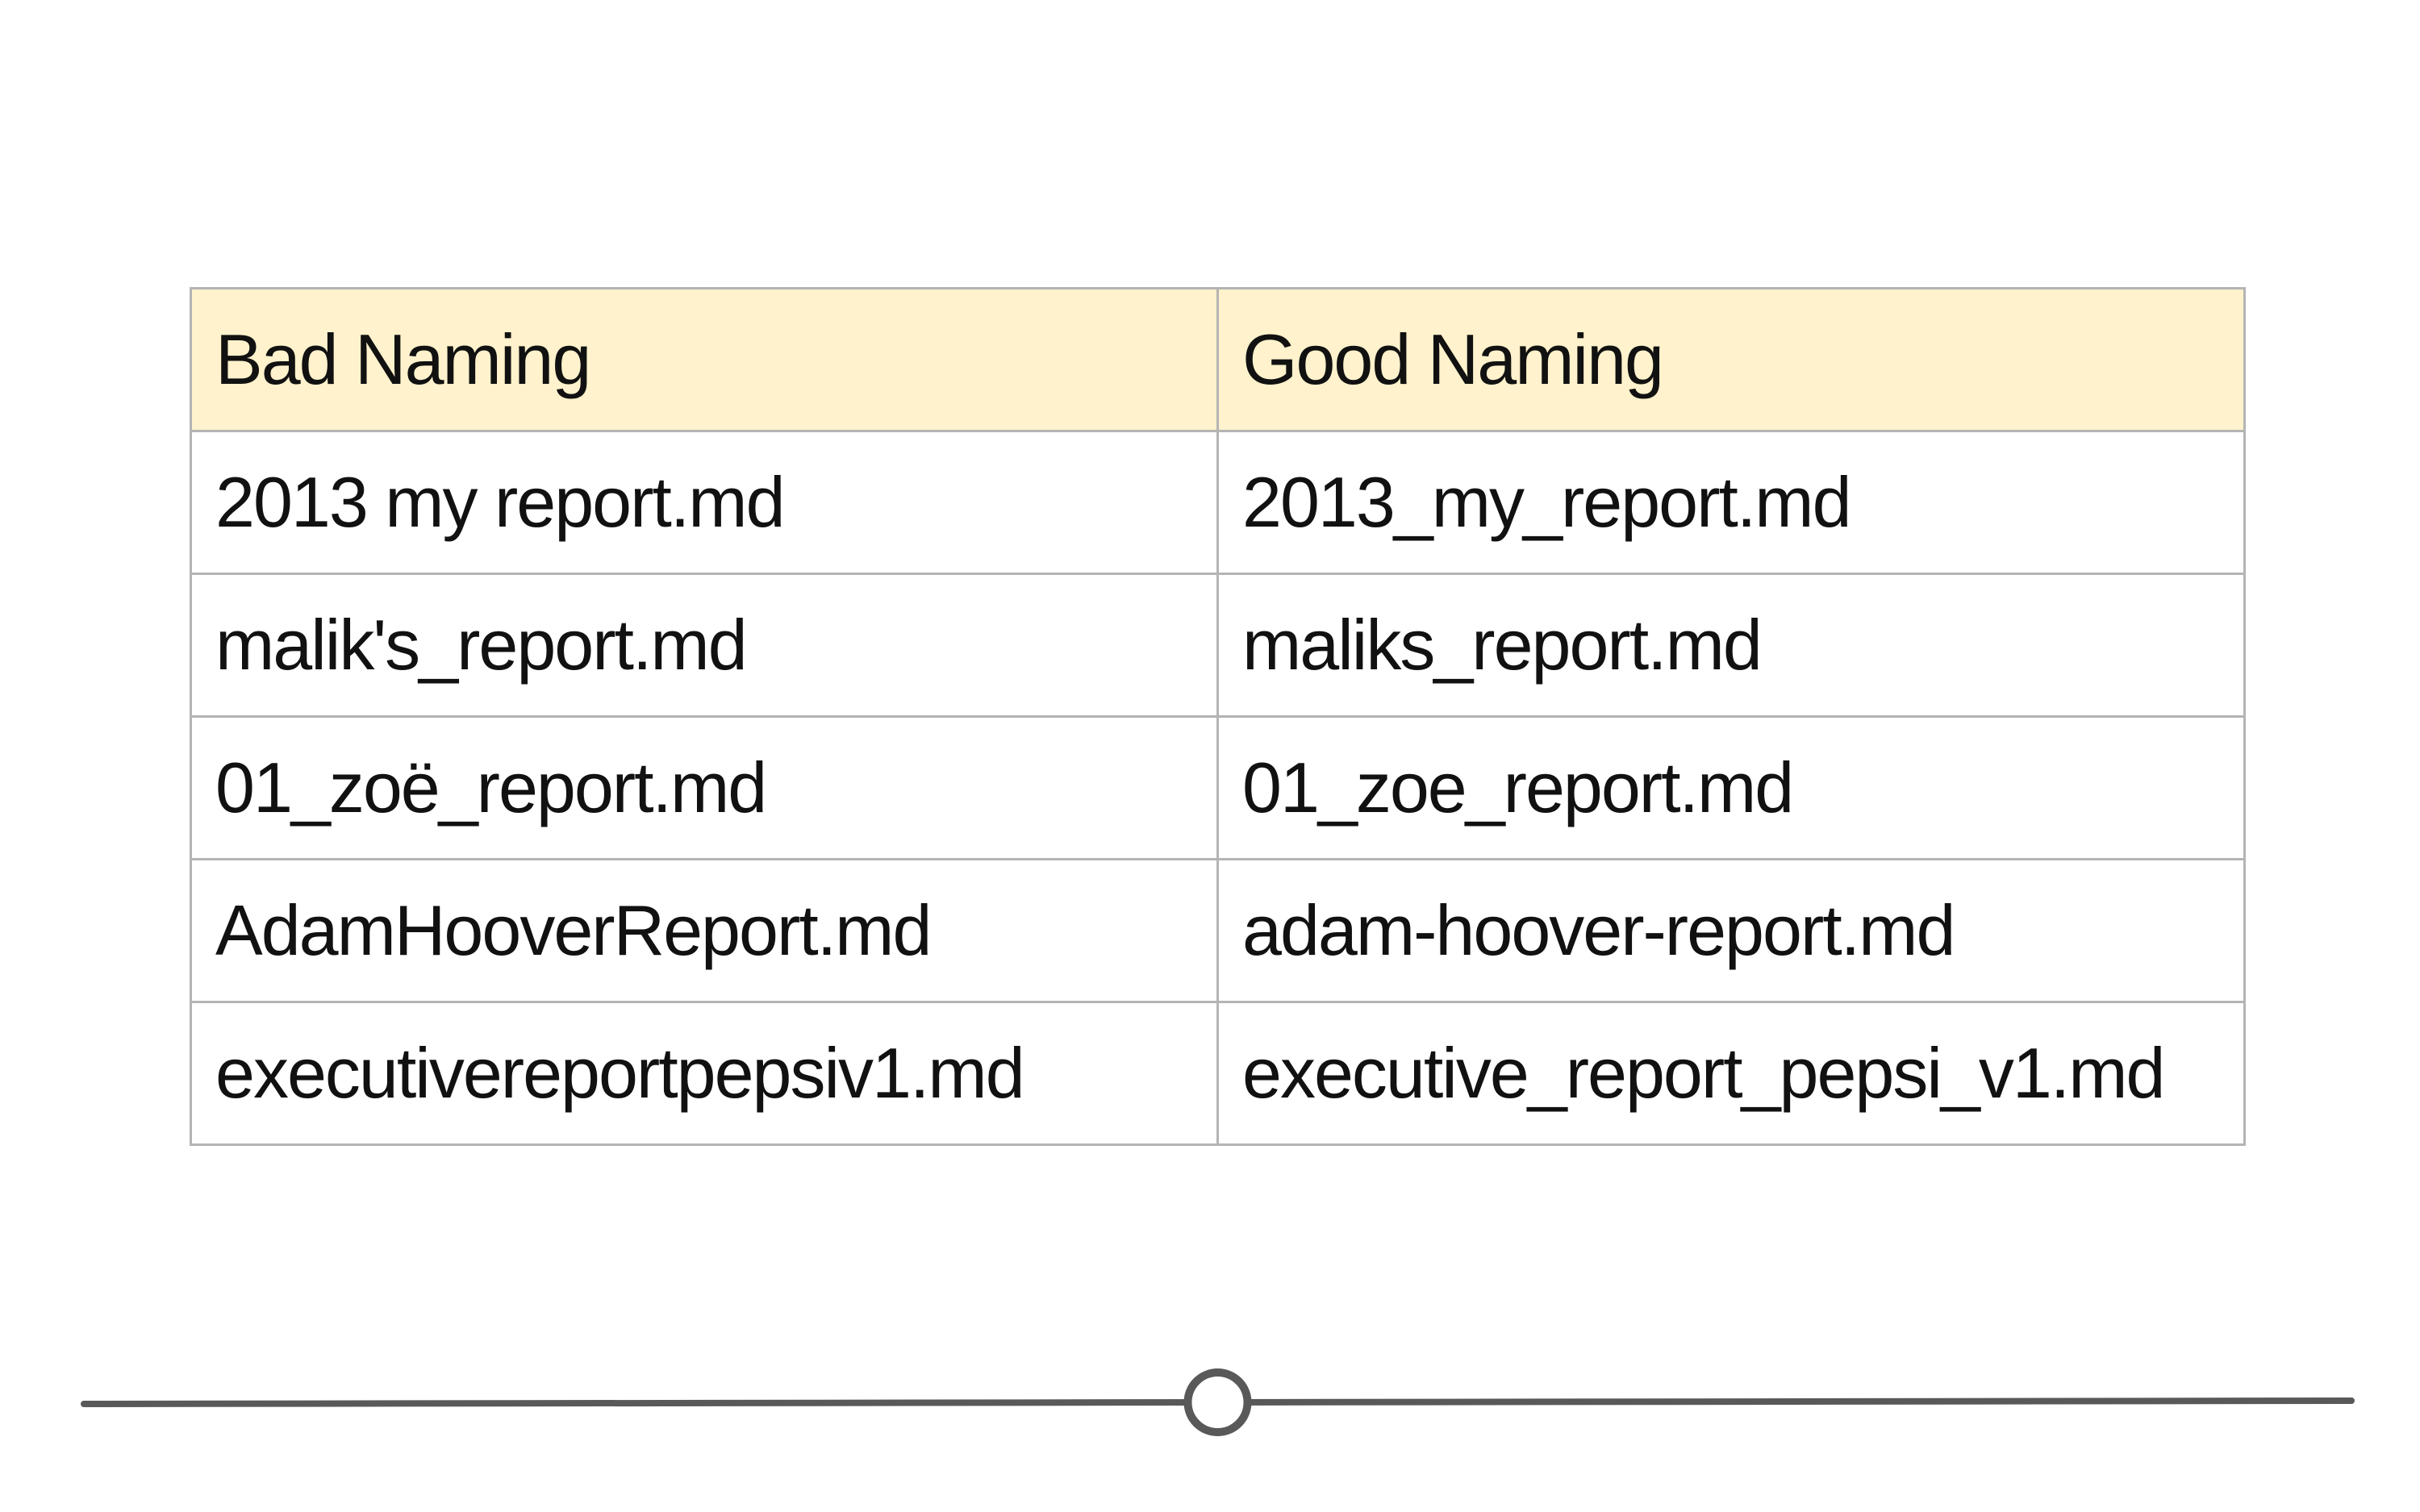  What do you see at coordinates (704, 787) in the screenshot?
I see `bad-name-cell: 01_zoë_report.md` at bounding box center [704, 787].